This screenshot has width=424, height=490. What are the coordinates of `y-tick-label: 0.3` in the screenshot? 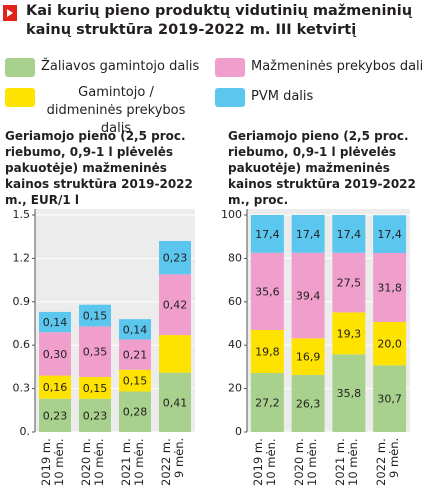 It's located at (22, 388).